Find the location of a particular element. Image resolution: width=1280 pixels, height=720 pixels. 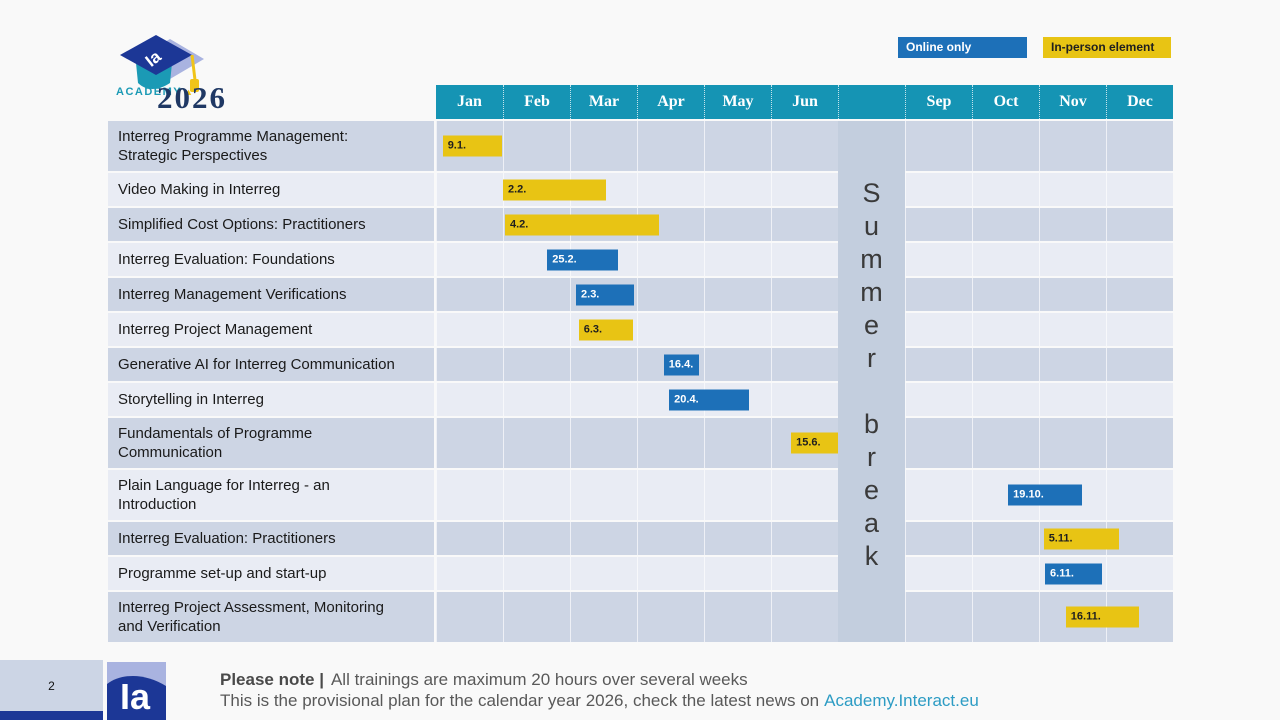

legend-online-badge: Online only is located at coordinates (962, 47).